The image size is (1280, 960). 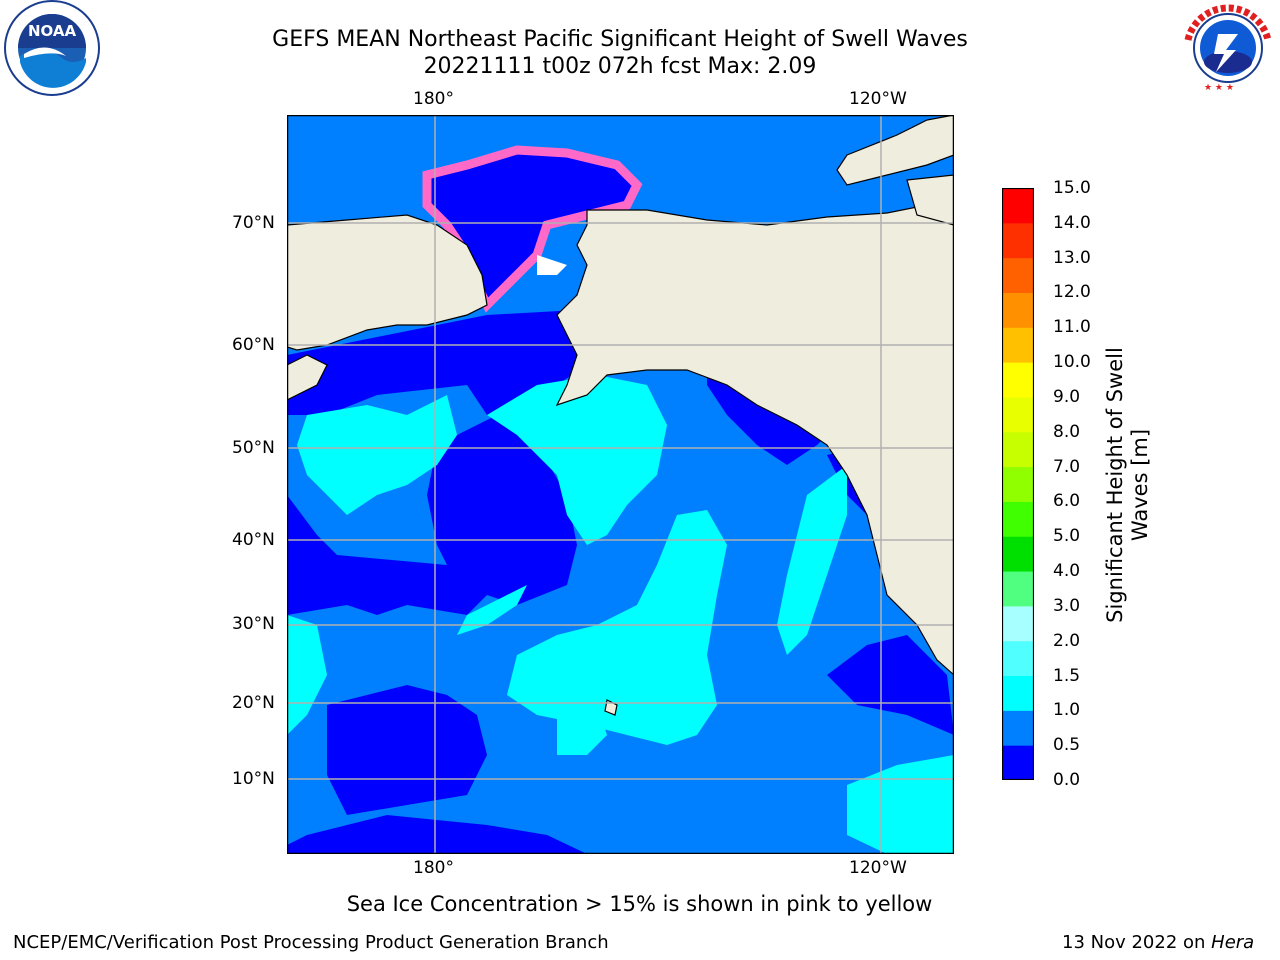 What do you see at coordinates (52, 31) in the screenshot?
I see `noaa-logo-text: NOAA` at bounding box center [52, 31].